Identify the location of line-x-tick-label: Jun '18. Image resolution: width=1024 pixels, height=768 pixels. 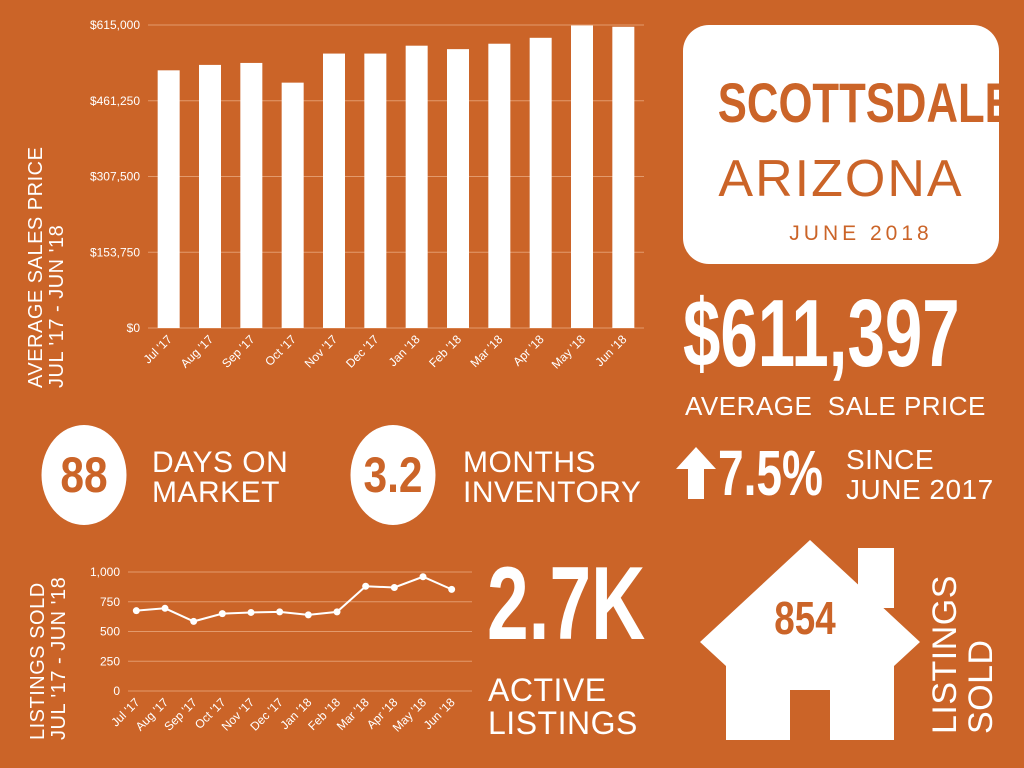
(439, 713).